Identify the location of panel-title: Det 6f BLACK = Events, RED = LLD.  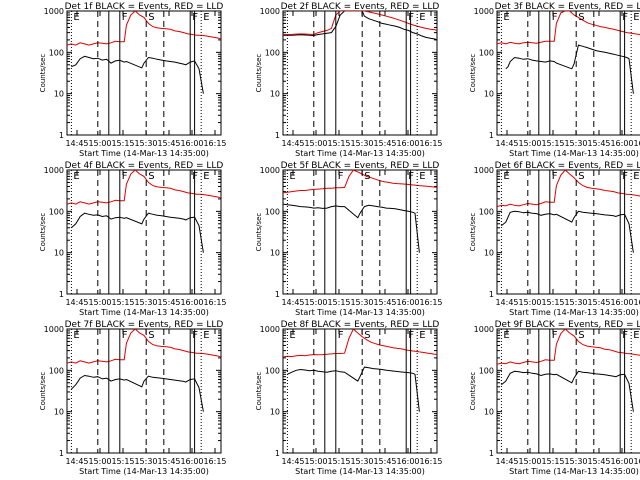
(567, 166).